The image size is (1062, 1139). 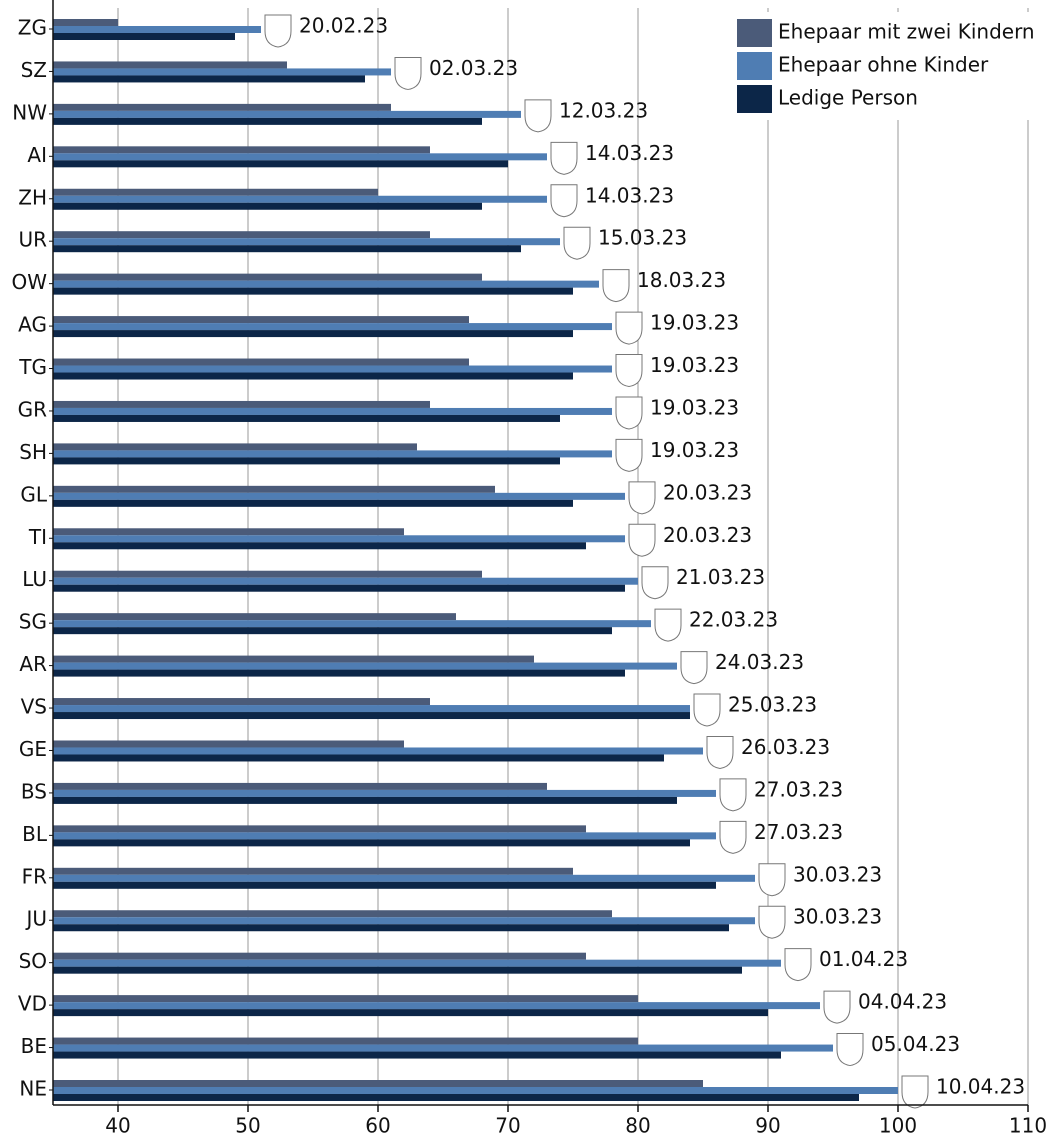 What do you see at coordinates (798, 832) in the screenshot?
I see `date-label: 27.03.23` at bounding box center [798, 832].